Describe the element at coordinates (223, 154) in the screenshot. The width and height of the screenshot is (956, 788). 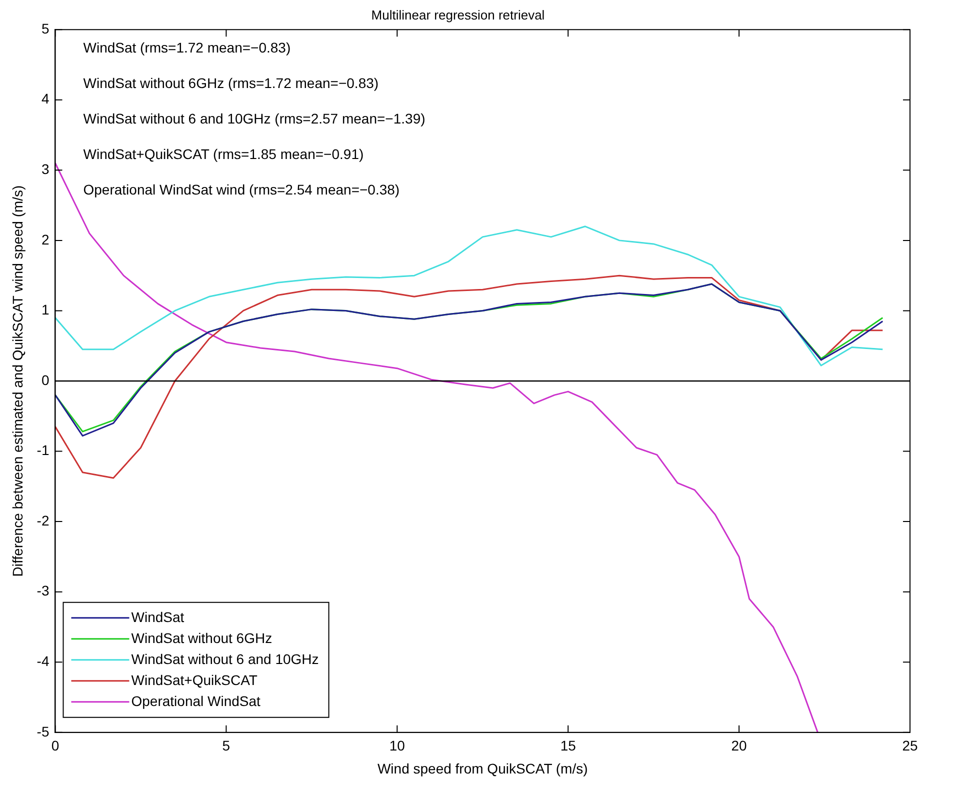
I see `annotation: WindSat+QuikSCAT (rms=1.85 mean=−0.91)` at that location.